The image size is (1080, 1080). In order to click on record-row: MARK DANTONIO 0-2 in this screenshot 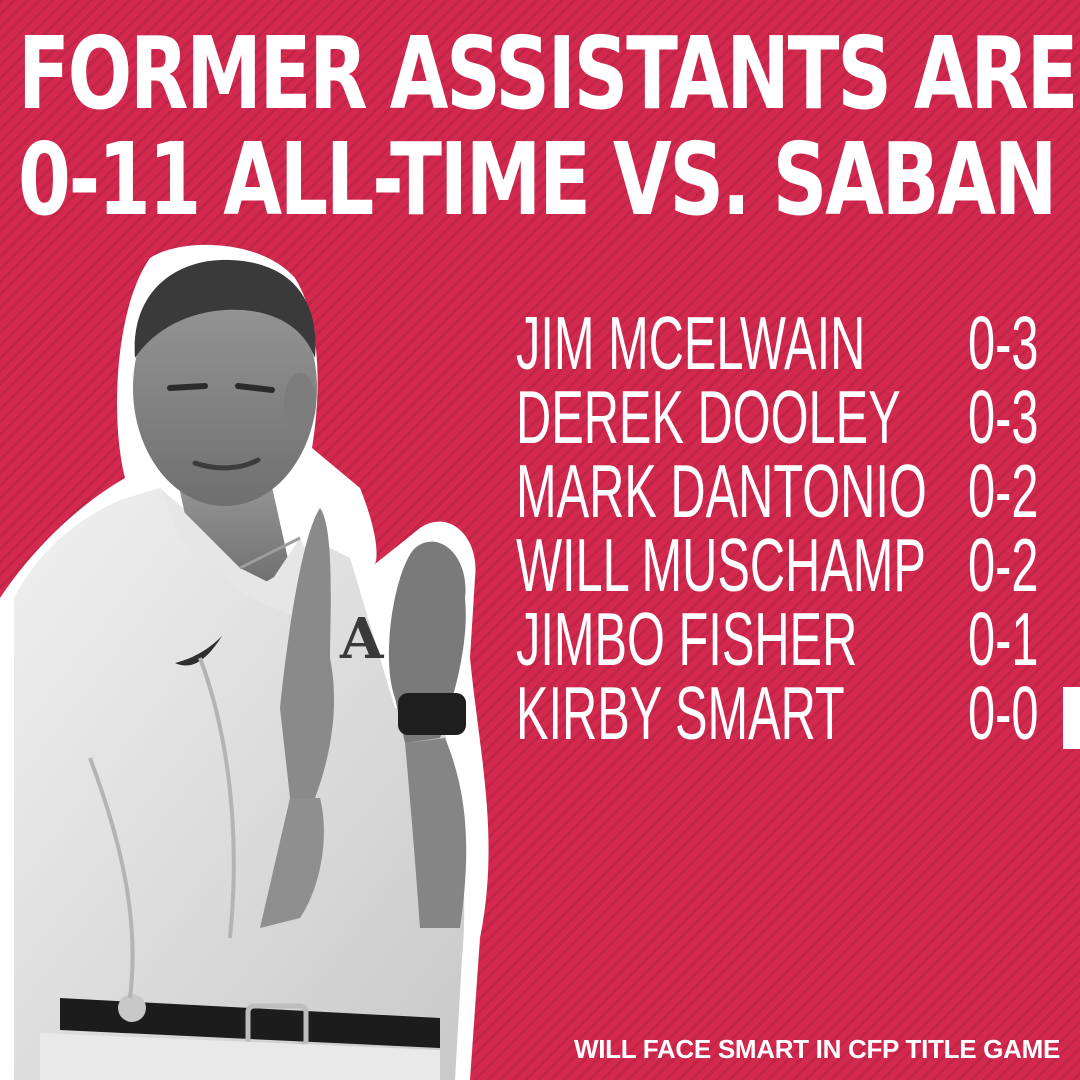, I will do `click(786, 491)`.